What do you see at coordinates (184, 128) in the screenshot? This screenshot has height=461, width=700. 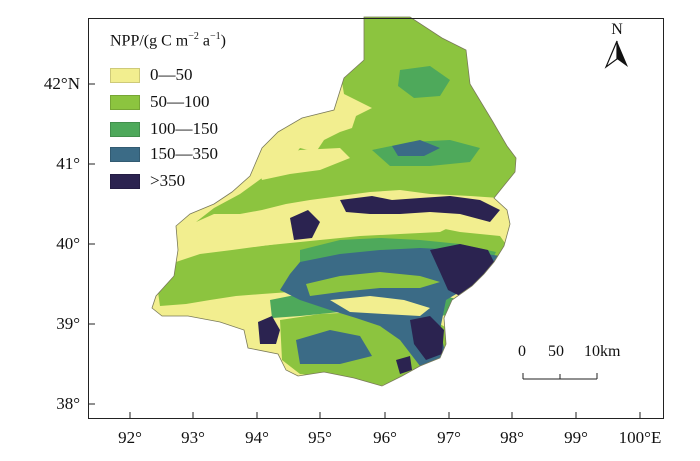 I see `legend-label: 100—150` at bounding box center [184, 128].